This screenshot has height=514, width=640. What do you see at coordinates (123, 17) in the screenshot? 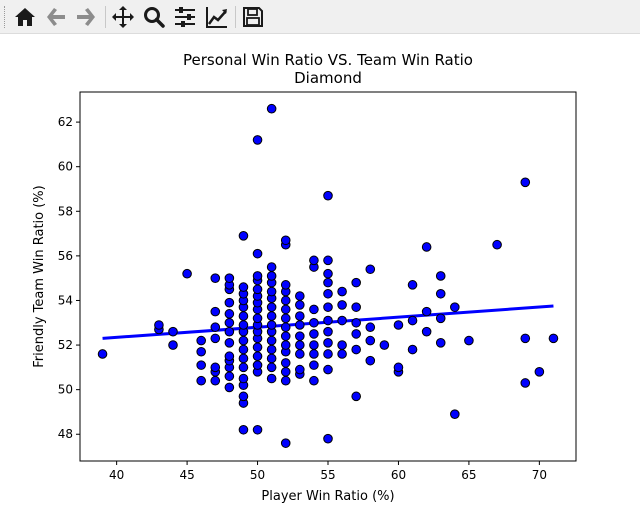
I see `pan-button` at bounding box center [123, 17].